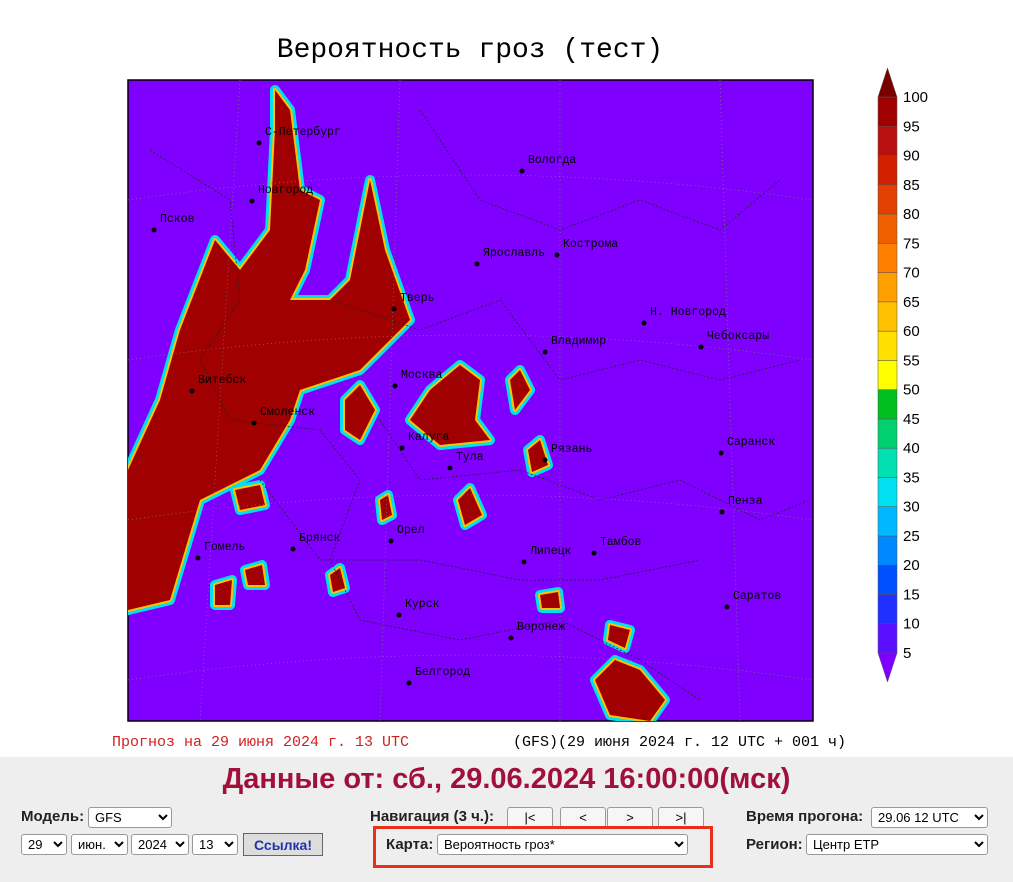  What do you see at coordinates (470, 50) in the screenshot?
I see `map-title: Вероятность гроз (тест)` at bounding box center [470, 50].